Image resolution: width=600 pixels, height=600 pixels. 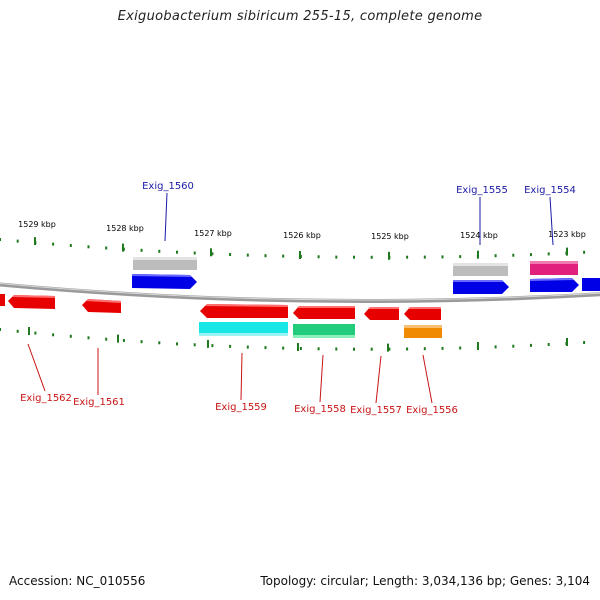 What do you see at coordinates (99, 402) in the screenshot?
I see `gene-label-reverse: Exig_1561` at bounding box center [99, 402].